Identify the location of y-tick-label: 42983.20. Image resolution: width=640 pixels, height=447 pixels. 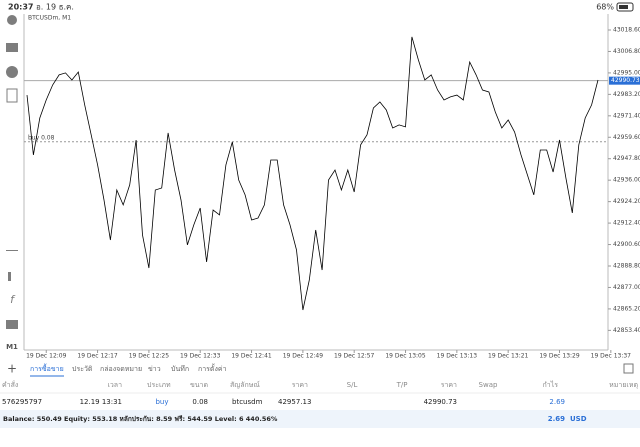
(626, 94).